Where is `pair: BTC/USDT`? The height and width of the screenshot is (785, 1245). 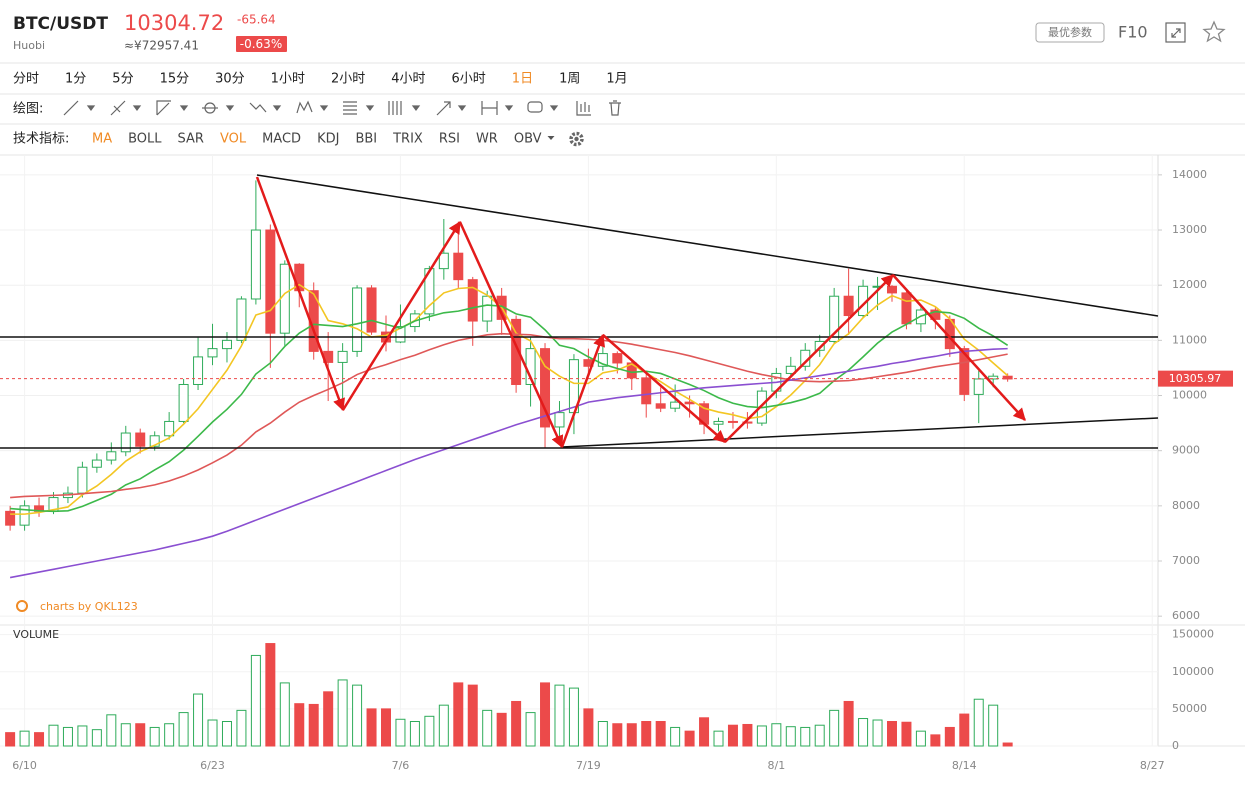 pair: BTC/USDT is located at coordinates (60, 24).